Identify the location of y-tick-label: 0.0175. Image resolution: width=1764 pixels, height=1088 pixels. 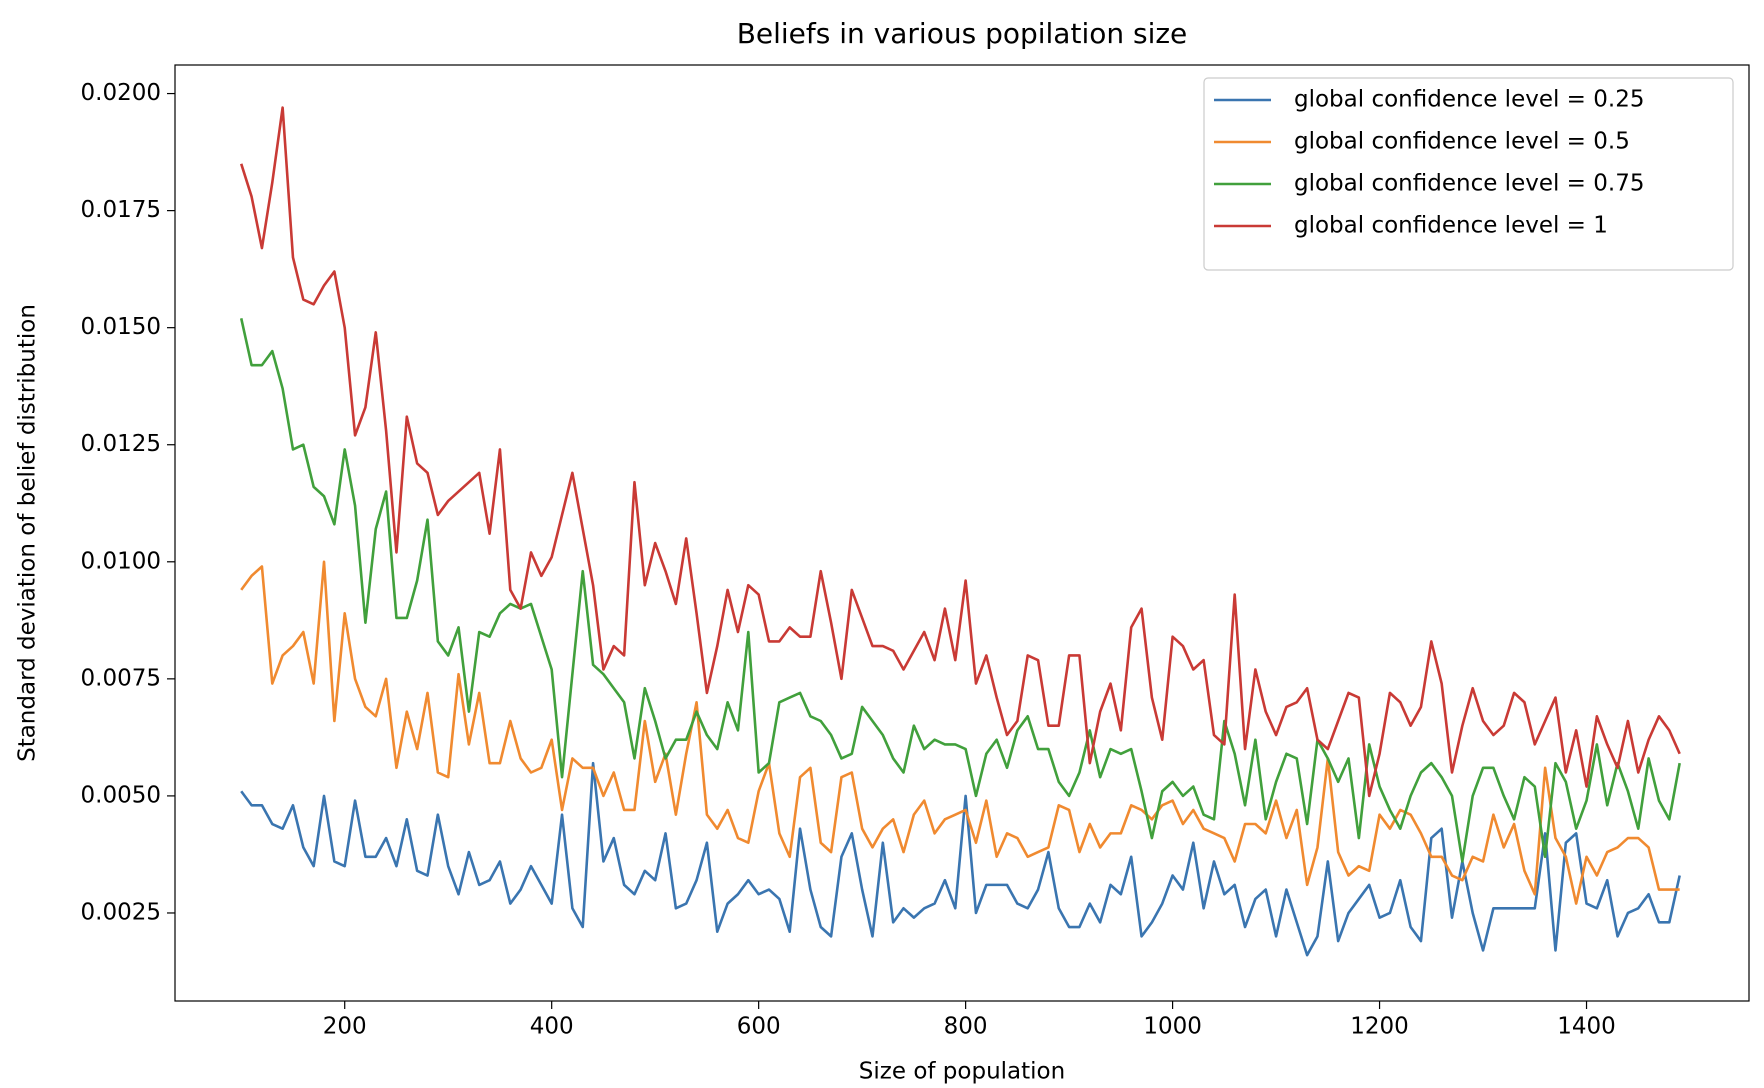
(121, 210).